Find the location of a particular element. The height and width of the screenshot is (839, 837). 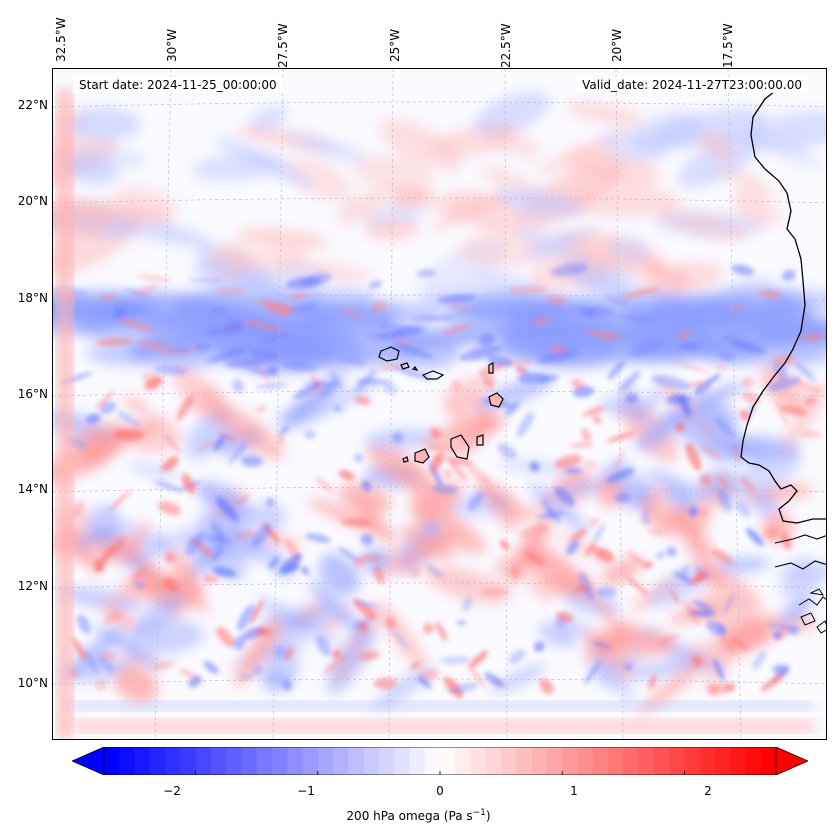

island-santo-antao is located at coordinates (389, 354).